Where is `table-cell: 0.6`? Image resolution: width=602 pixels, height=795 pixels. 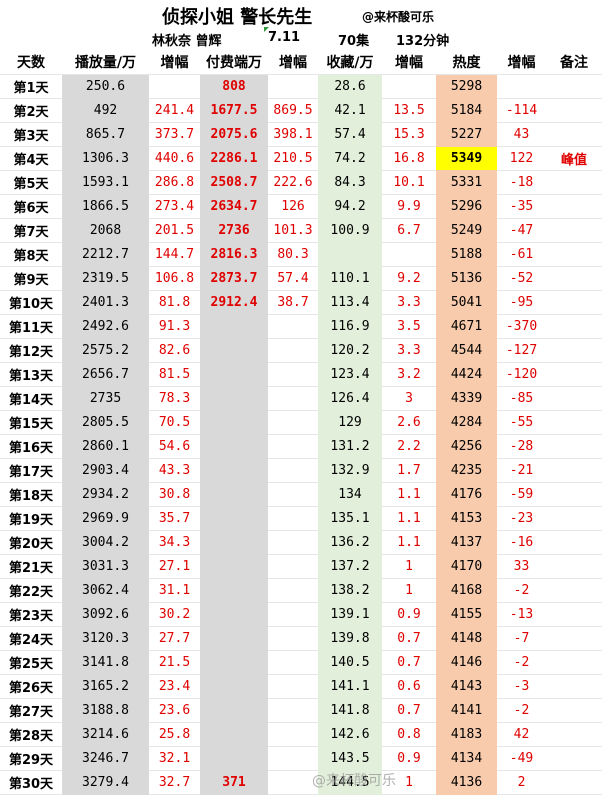 table-cell: 0.6 is located at coordinates (409, 686).